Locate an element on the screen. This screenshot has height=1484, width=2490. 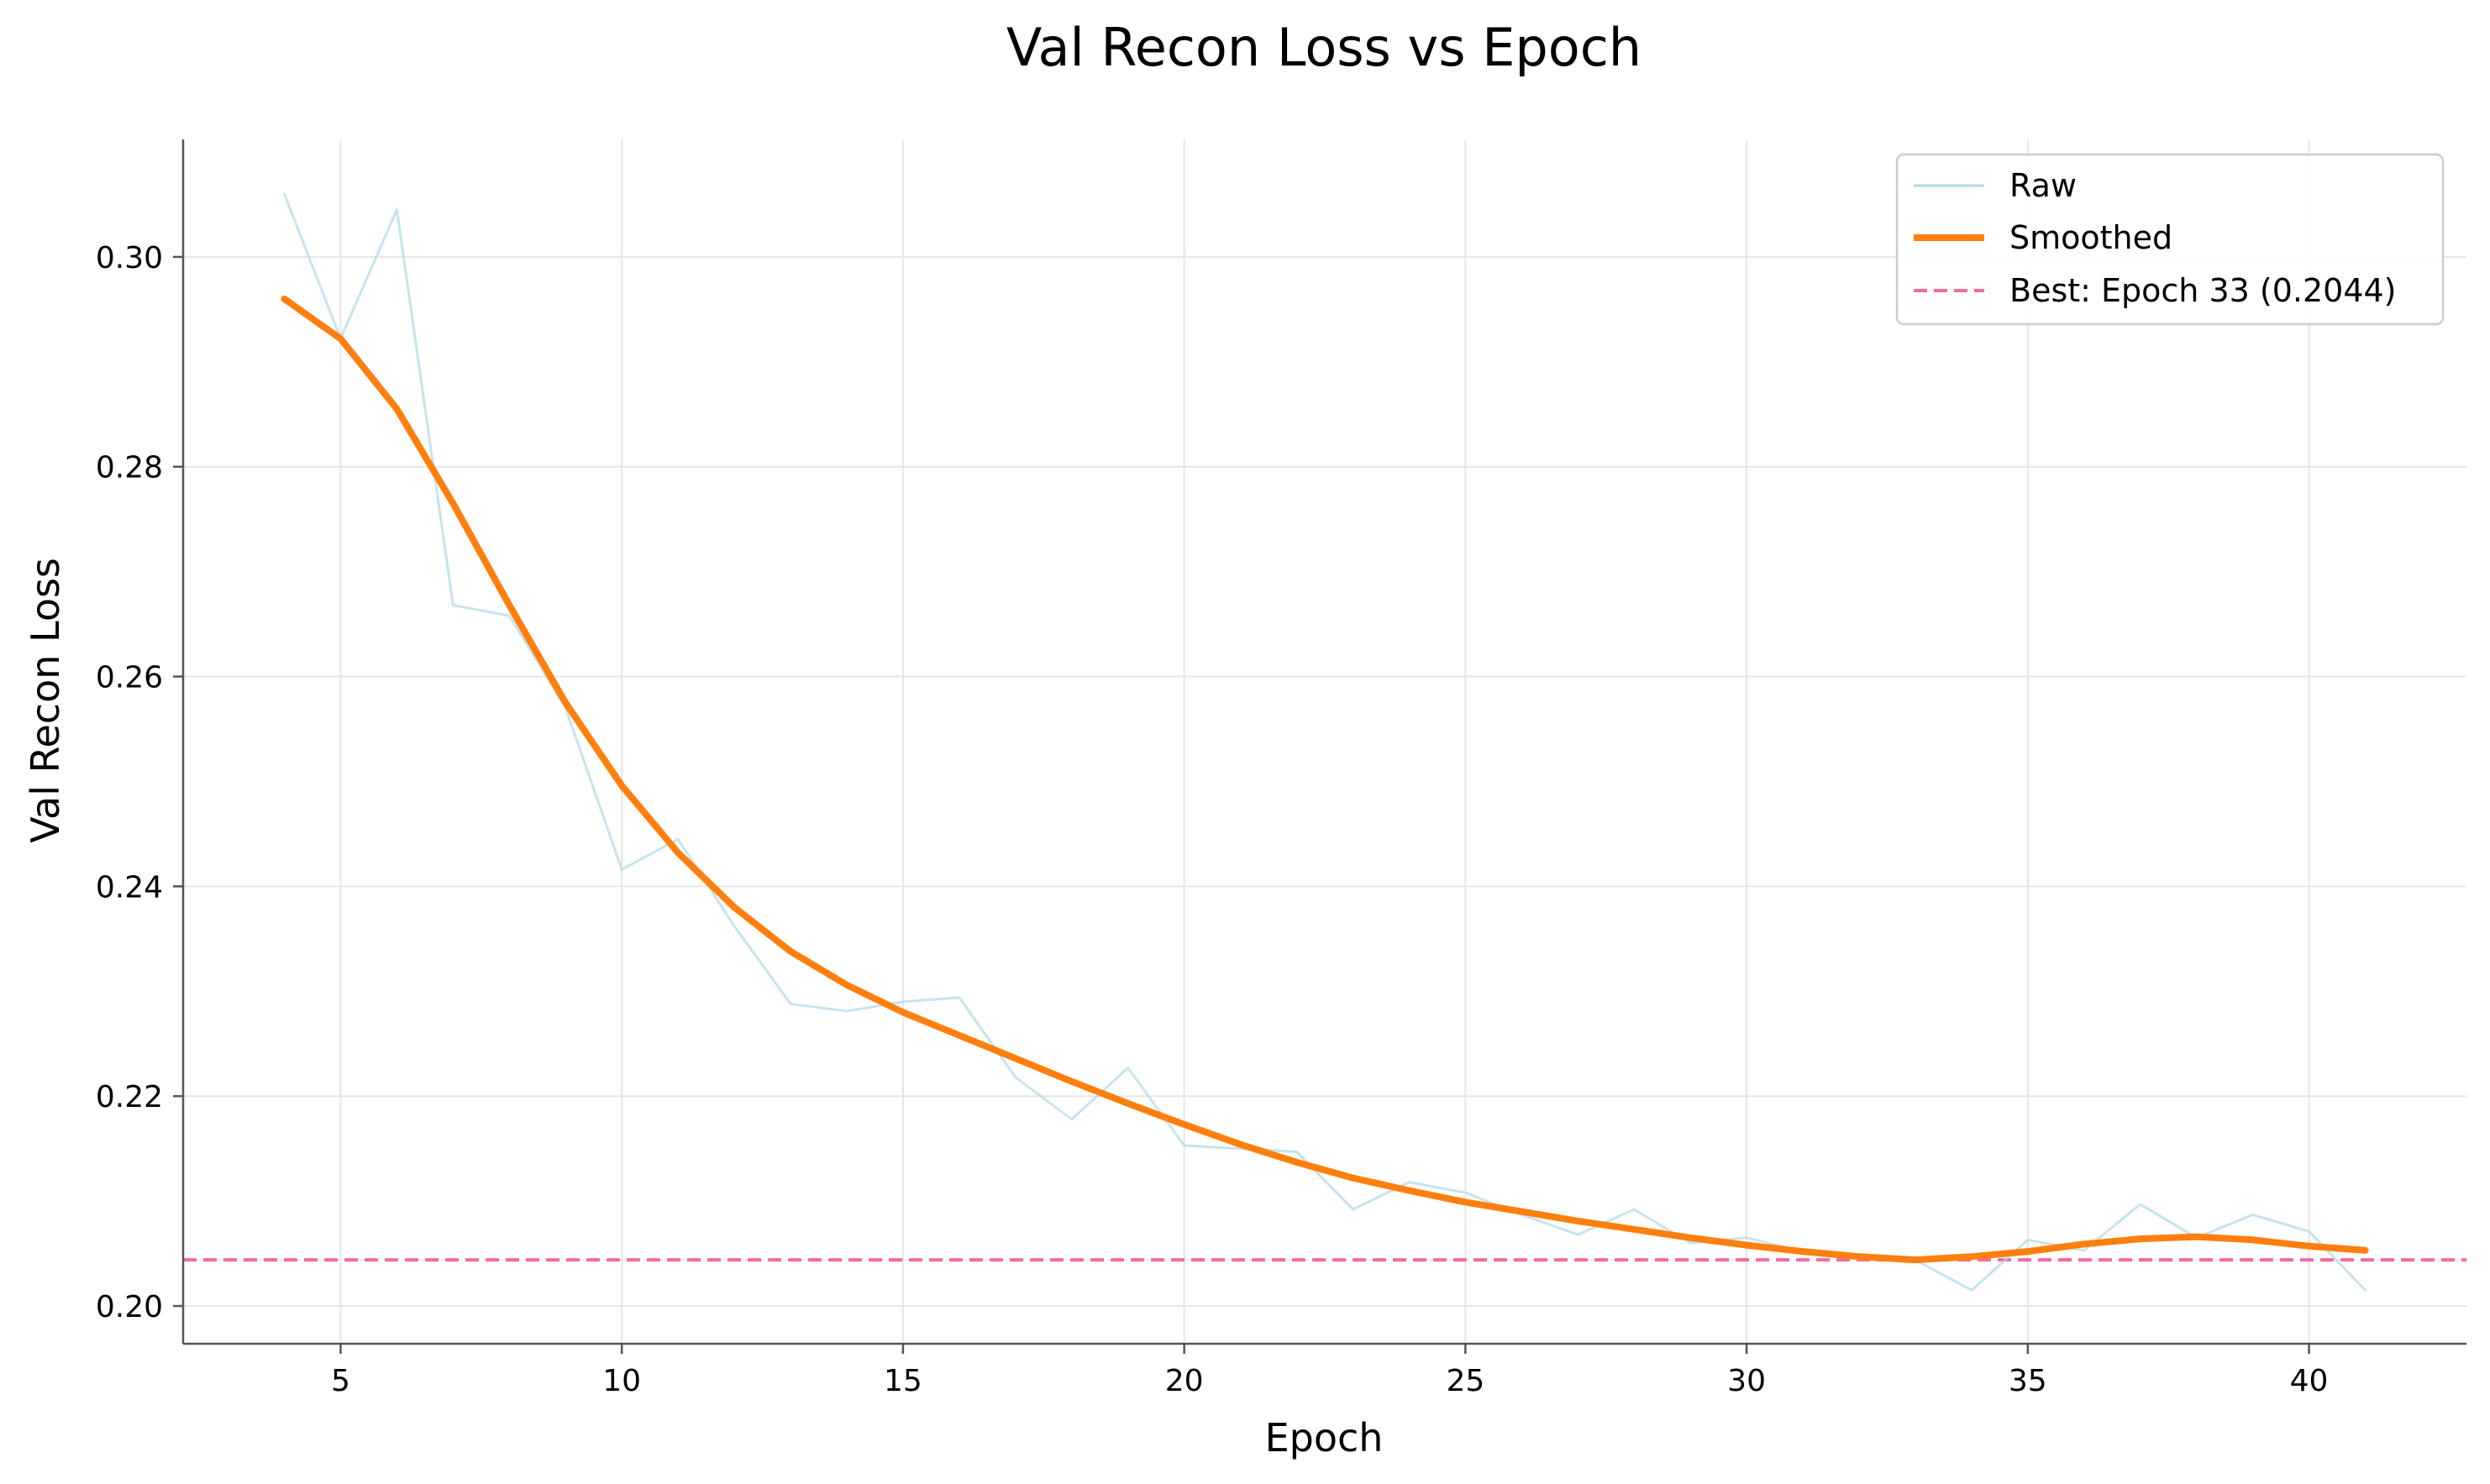
legend: Raw Smoothed Best: Epoch 33 (0.2044) is located at coordinates (2170, 240).